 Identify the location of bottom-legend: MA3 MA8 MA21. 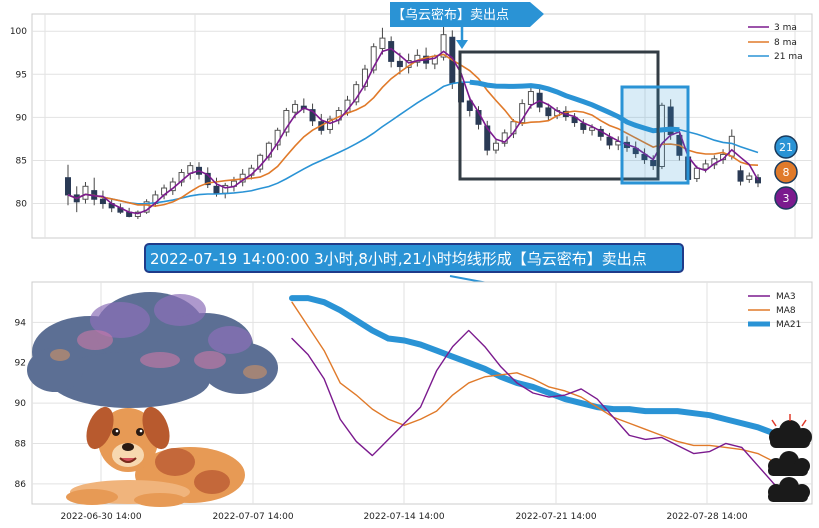
(774, 311).